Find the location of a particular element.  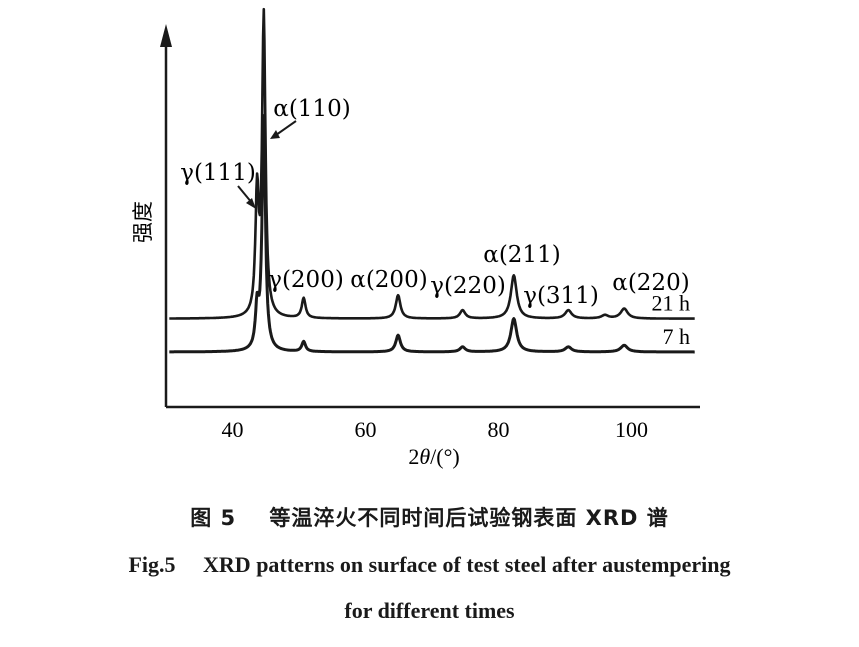

x-axis-label: 2θ/(°) is located at coordinates (433, 456).